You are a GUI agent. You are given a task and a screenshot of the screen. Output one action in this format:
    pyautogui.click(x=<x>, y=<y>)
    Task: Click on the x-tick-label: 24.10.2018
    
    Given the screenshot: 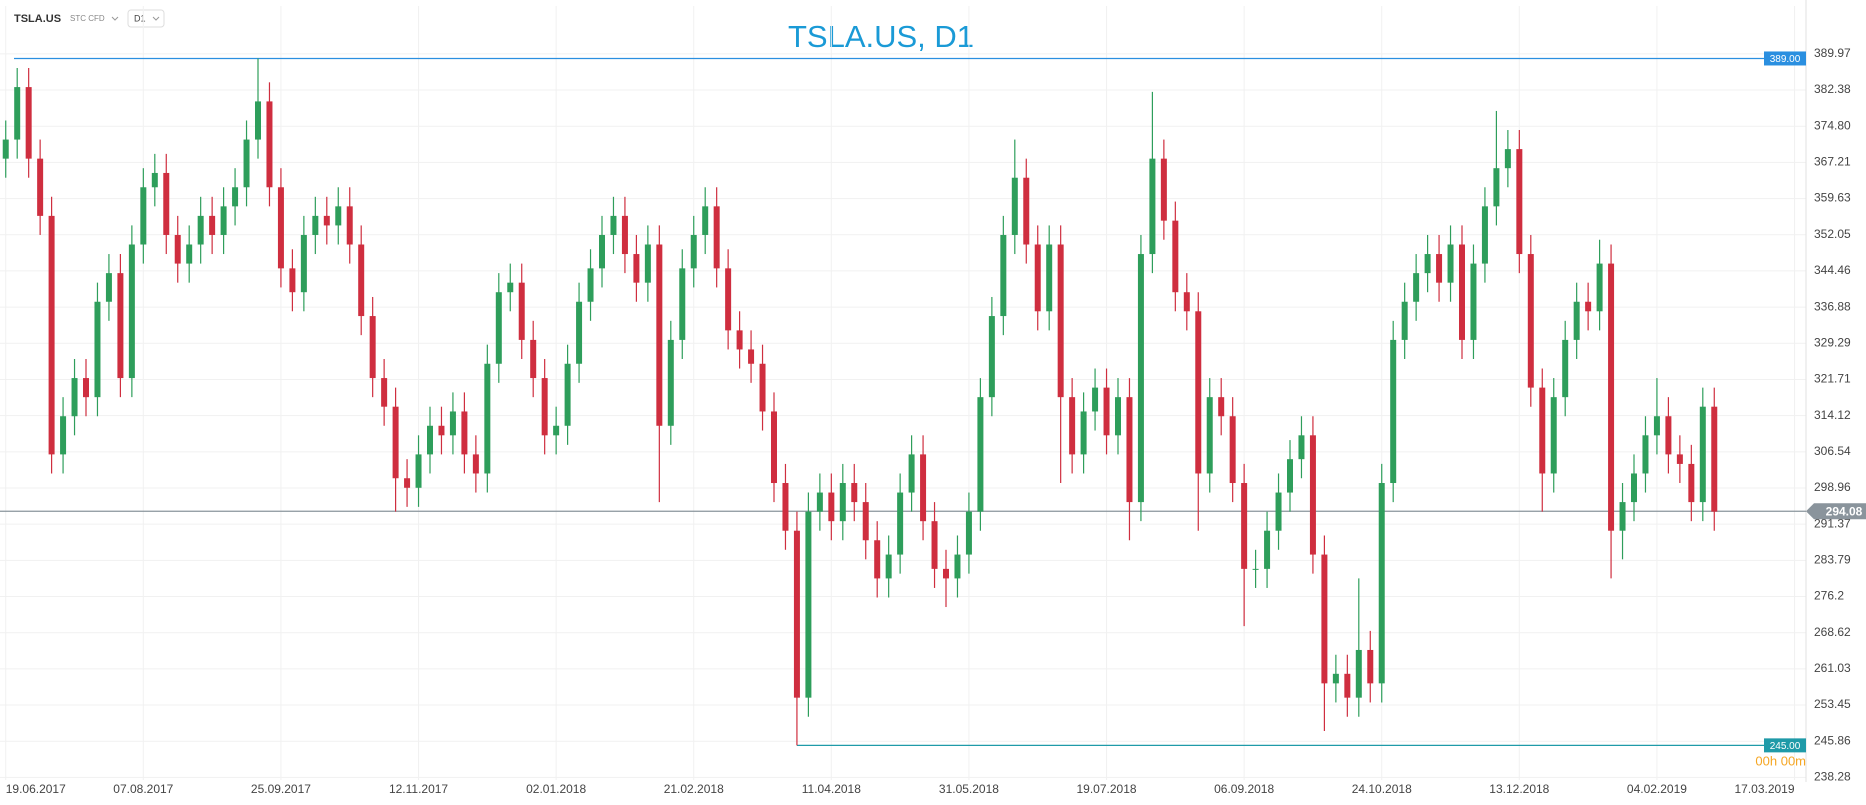 What is the action you would take?
    pyautogui.click(x=1382, y=789)
    